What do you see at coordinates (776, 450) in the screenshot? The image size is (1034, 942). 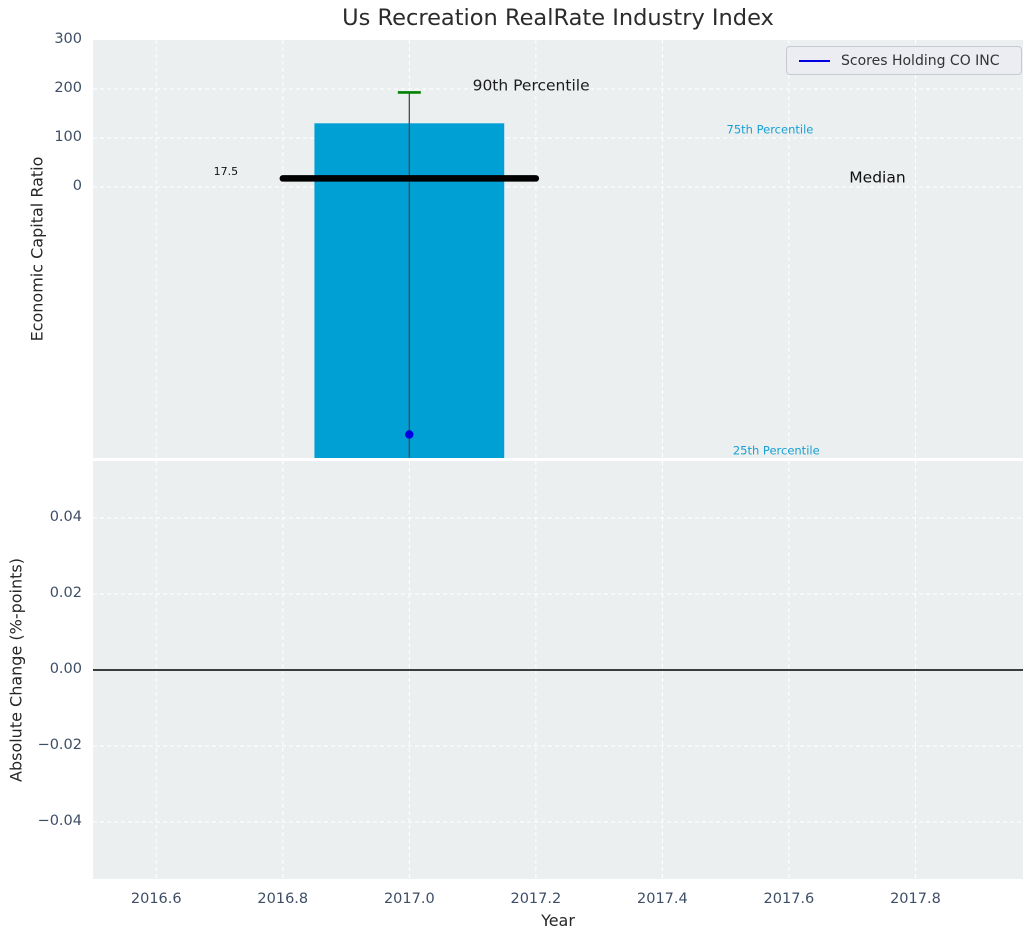 I see `annotation-25th-percentile: 25th Percentile` at bounding box center [776, 450].